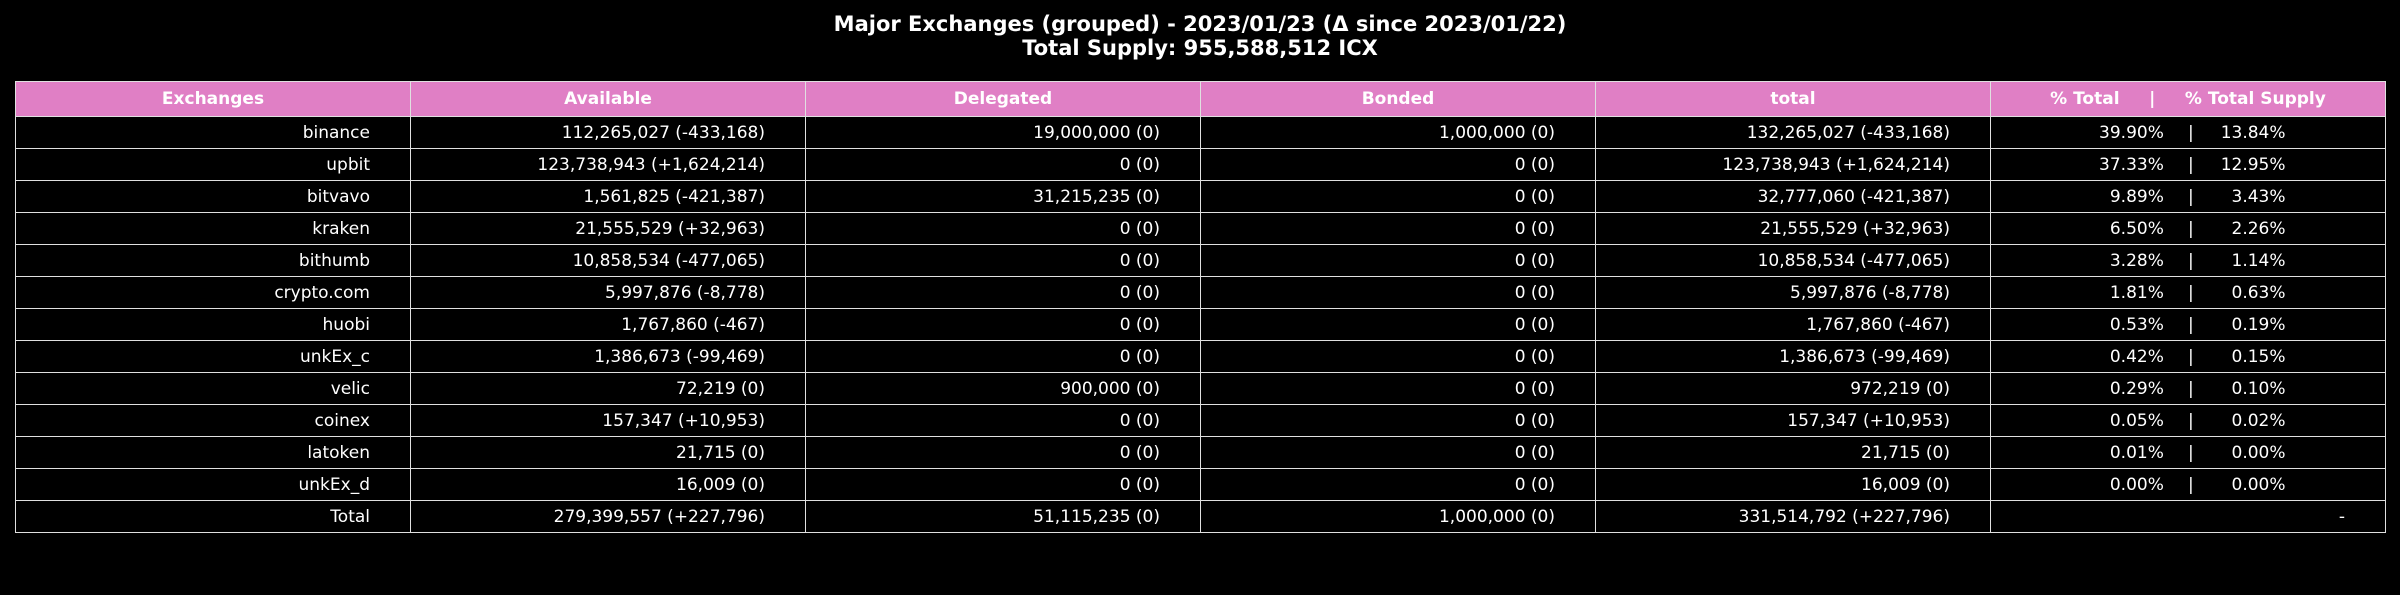 This screenshot has height=595, width=2400. What do you see at coordinates (213, 132) in the screenshot?
I see `cell-exchange: binance` at bounding box center [213, 132].